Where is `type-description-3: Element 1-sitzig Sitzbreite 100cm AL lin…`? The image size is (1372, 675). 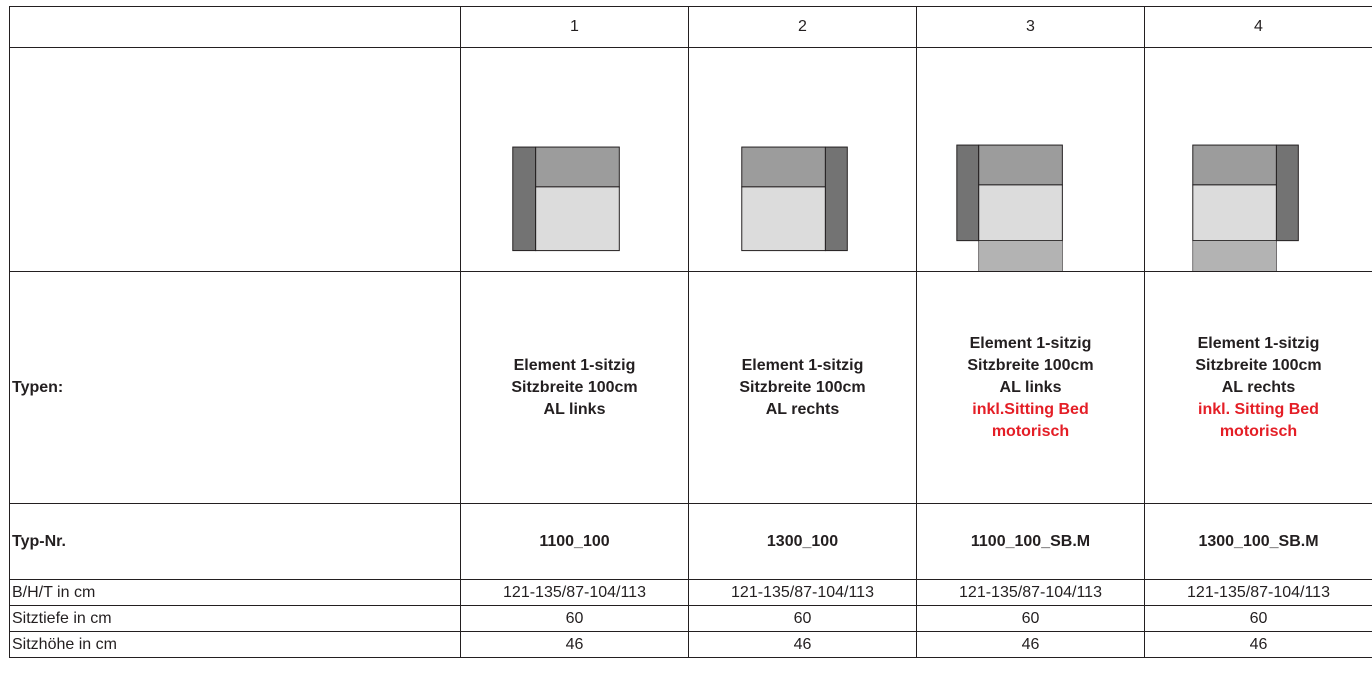 type-description-3: Element 1-sitzig Sitzbreite 100cm AL lin… is located at coordinates (1031, 388).